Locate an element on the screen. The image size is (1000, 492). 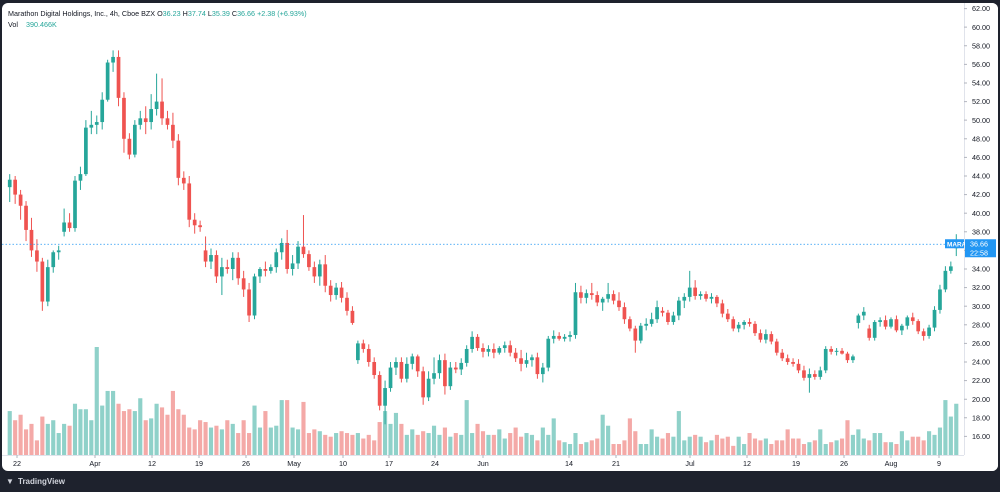
tradingview-logo: ▼ TradingView is located at coordinates (35, 481).